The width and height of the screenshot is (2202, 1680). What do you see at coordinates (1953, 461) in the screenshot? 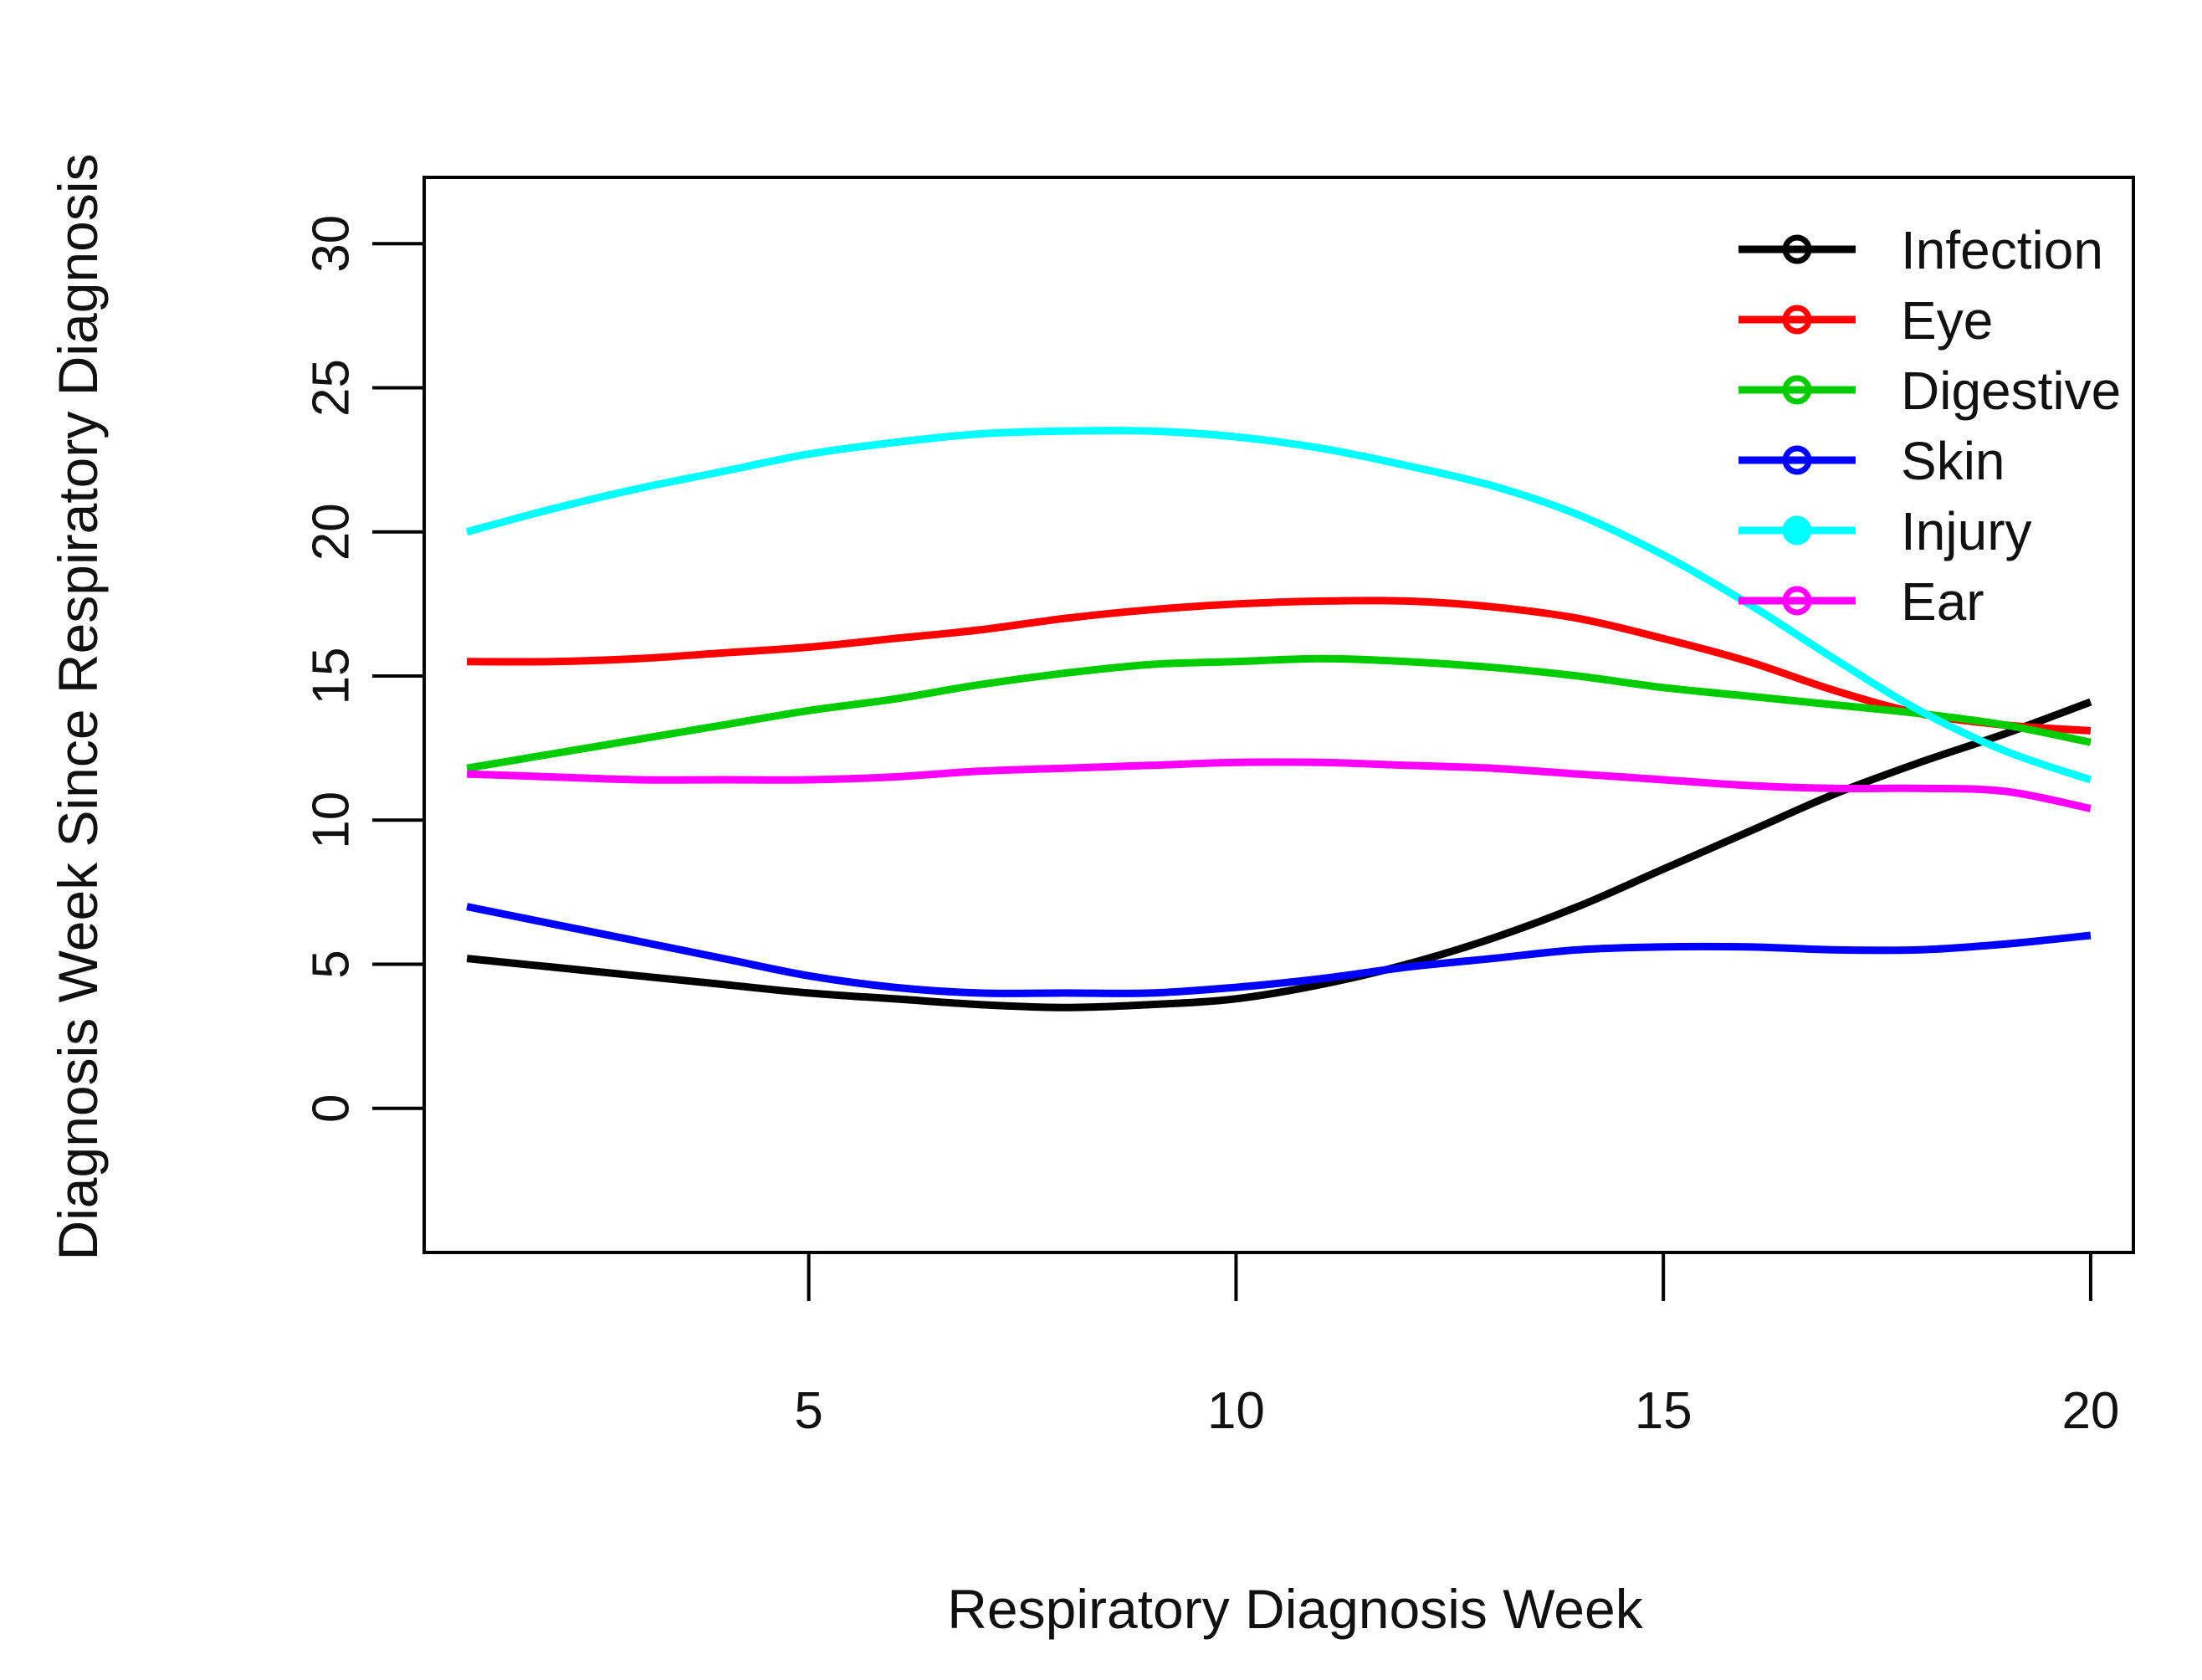
I see `legend-label: Skin` at bounding box center [1953, 461].